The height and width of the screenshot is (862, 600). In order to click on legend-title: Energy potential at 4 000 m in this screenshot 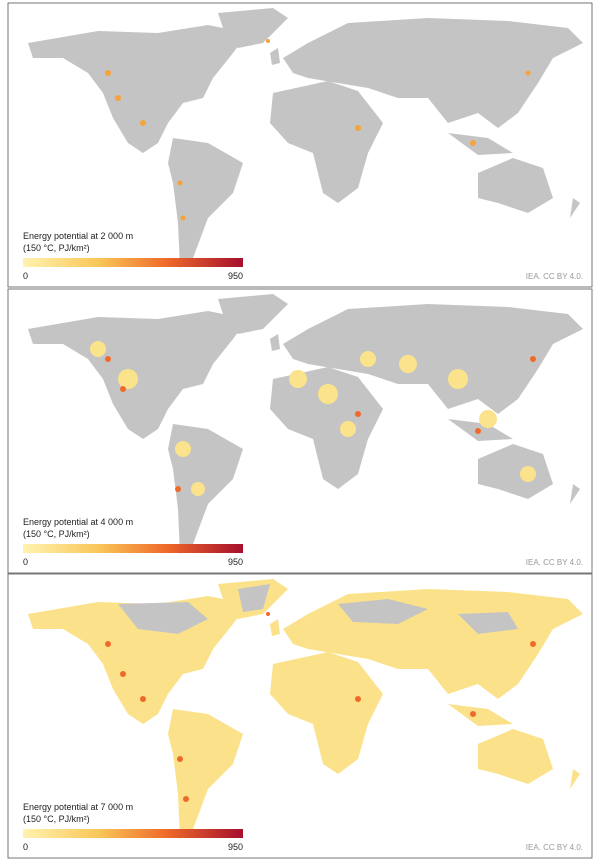, I will do `click(78, 522)`.